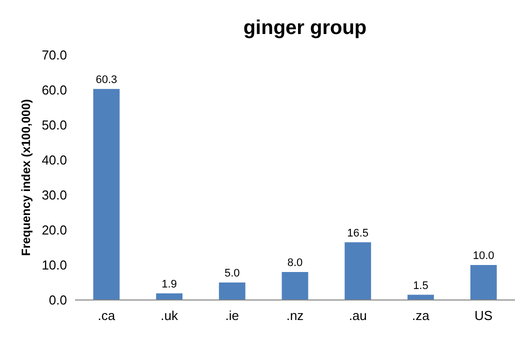 The width and height of the screenshot is (527, 338). Describe the element at coordinates (54, 90) in the screenshot. I see `y-tick-label: 60.0` at that location.